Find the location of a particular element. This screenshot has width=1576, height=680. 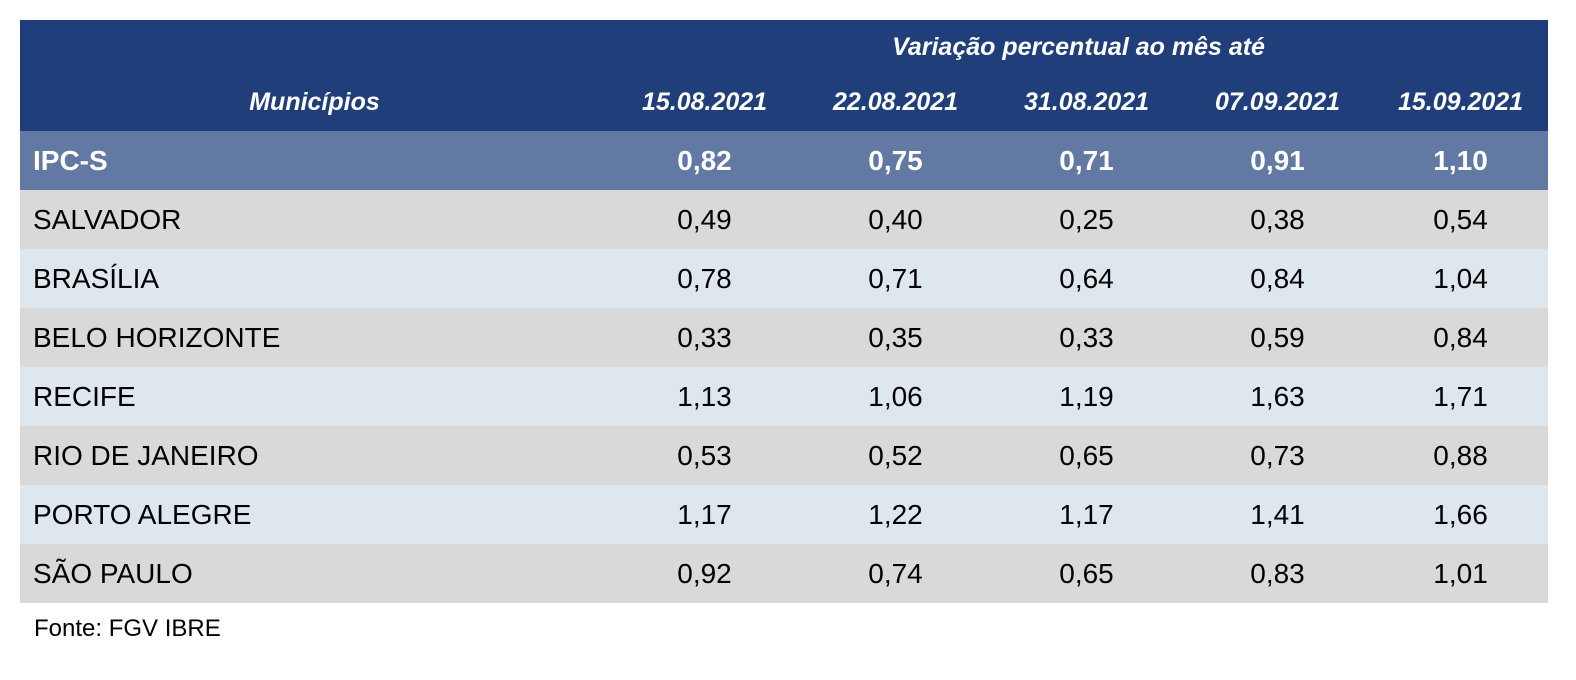

row-value: 0,83 is located at coordinates (1277, 573).